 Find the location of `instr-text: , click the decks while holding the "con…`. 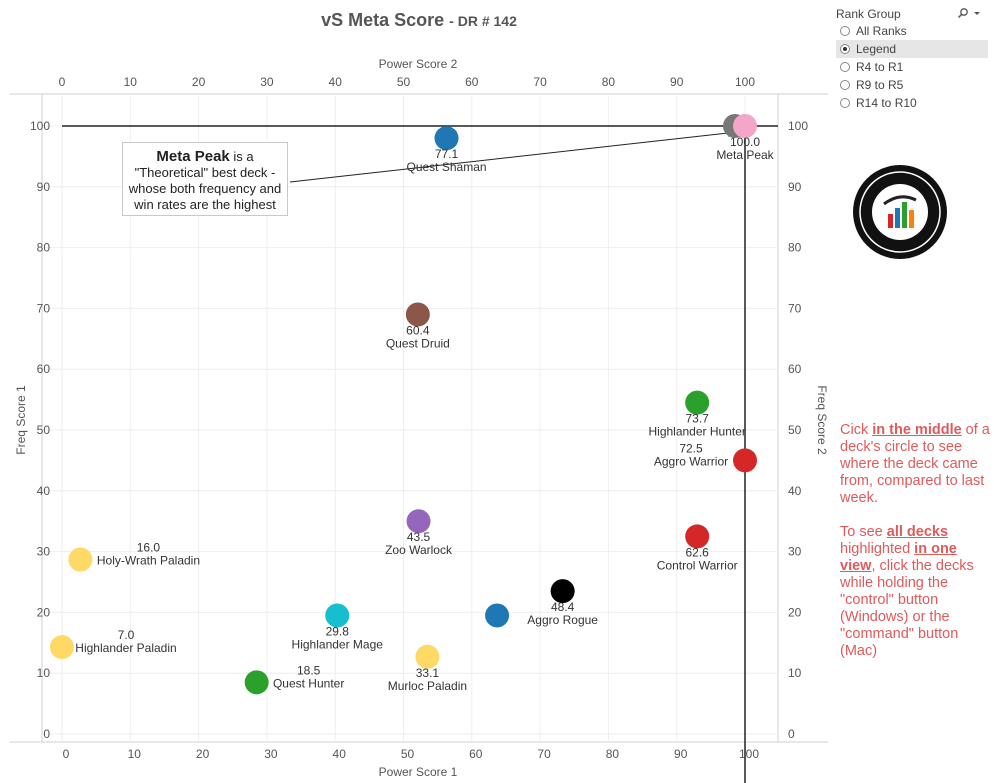

instr-text: , click the decks while holding the "con… is located at coordinates (907, 608).